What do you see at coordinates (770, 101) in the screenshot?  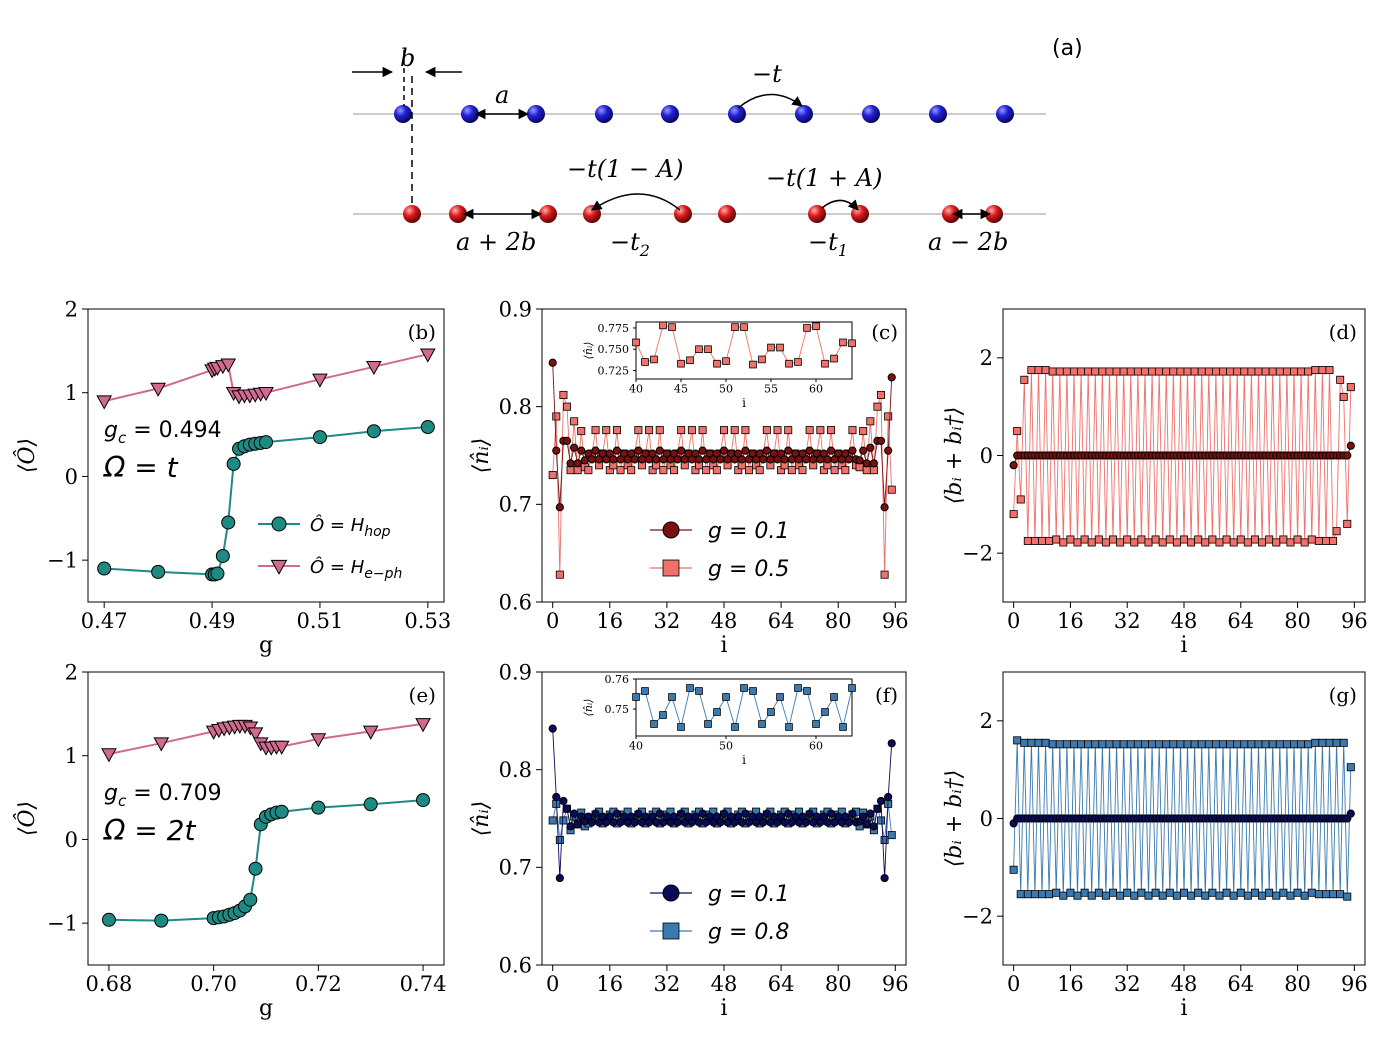 I see `upper-hop-arrow` at bounding box center [770, 101].